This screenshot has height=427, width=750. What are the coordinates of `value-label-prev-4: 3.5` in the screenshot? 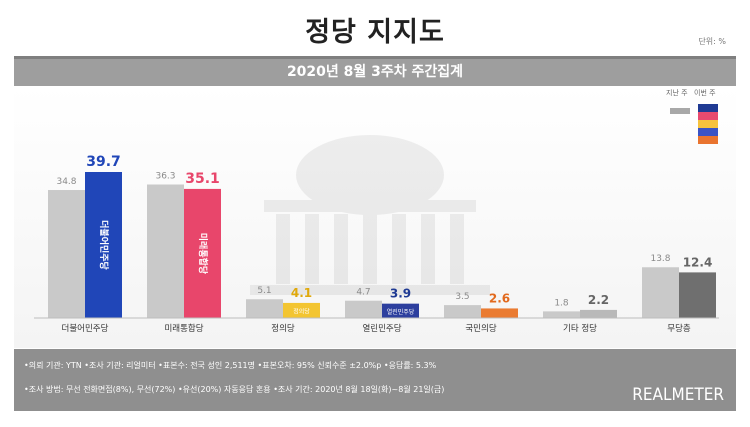 It's located at (462, 297).